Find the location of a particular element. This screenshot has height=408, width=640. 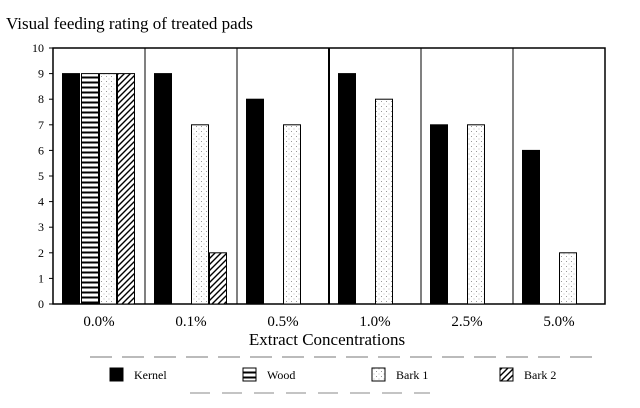

legend-label: Bark 2 is located at coordinates (540, 375).